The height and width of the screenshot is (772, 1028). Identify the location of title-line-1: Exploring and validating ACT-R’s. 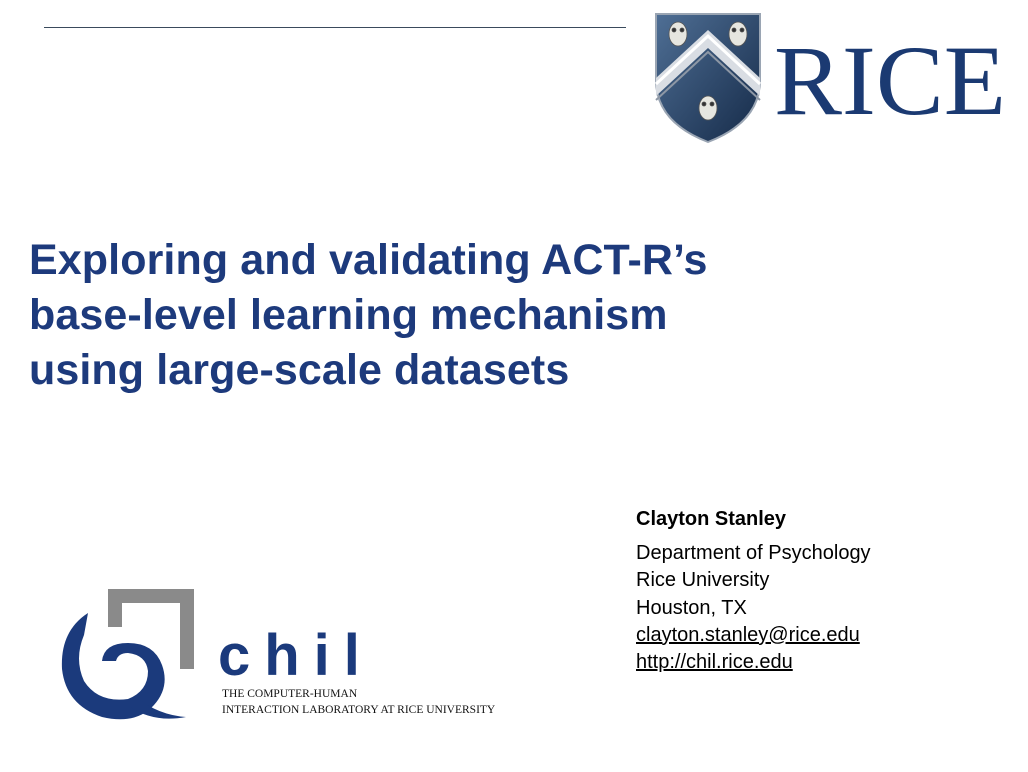
(368, 260).